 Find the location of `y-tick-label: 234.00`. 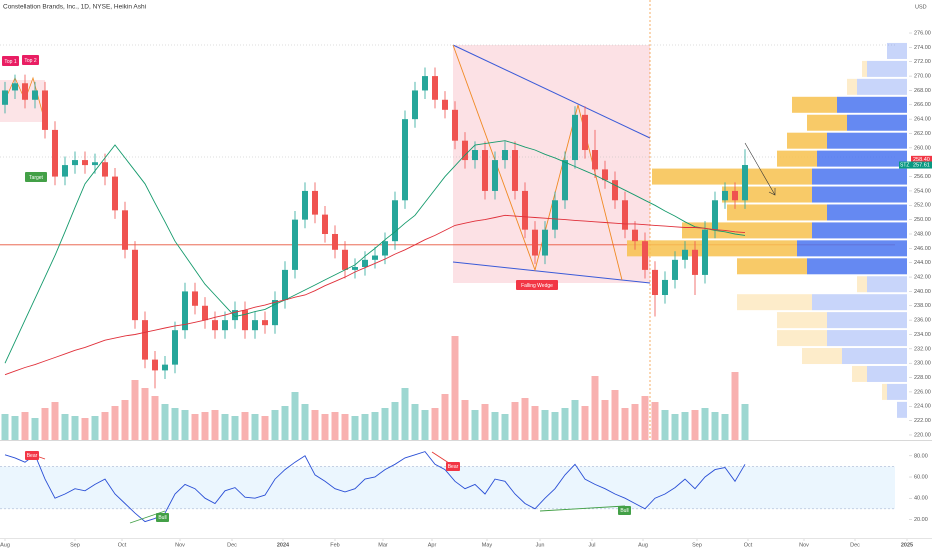

y-tick-label: 234.00 is located at coordinates (922, 335).